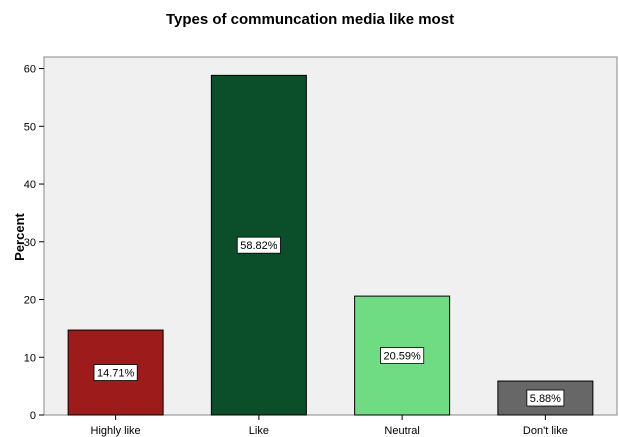 The width and height of the screenshot is (619, 437). I want to click on y-axis: 0 10 20 30 40 50 60, so click(34, 243).